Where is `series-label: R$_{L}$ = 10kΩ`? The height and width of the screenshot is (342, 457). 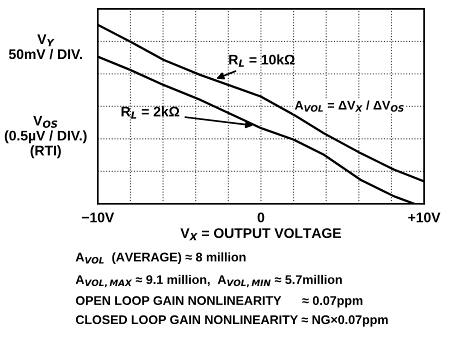
series-label: R$_{L}$ = 10kΩ is located at coordinates (262, 60).